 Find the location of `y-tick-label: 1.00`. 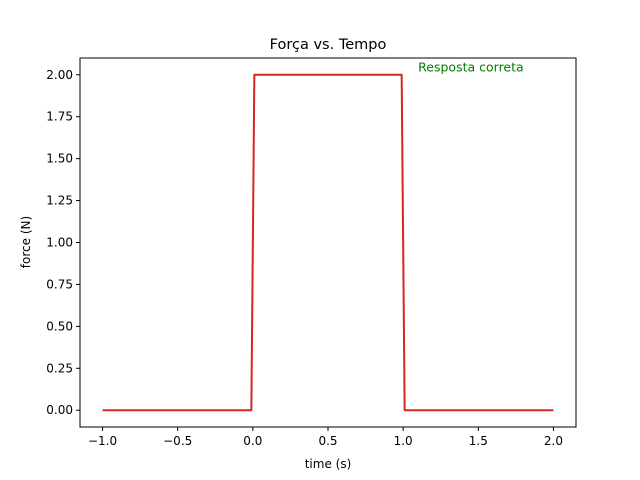

y-tick-label: 1.00 is located at coordinates (59, 243).